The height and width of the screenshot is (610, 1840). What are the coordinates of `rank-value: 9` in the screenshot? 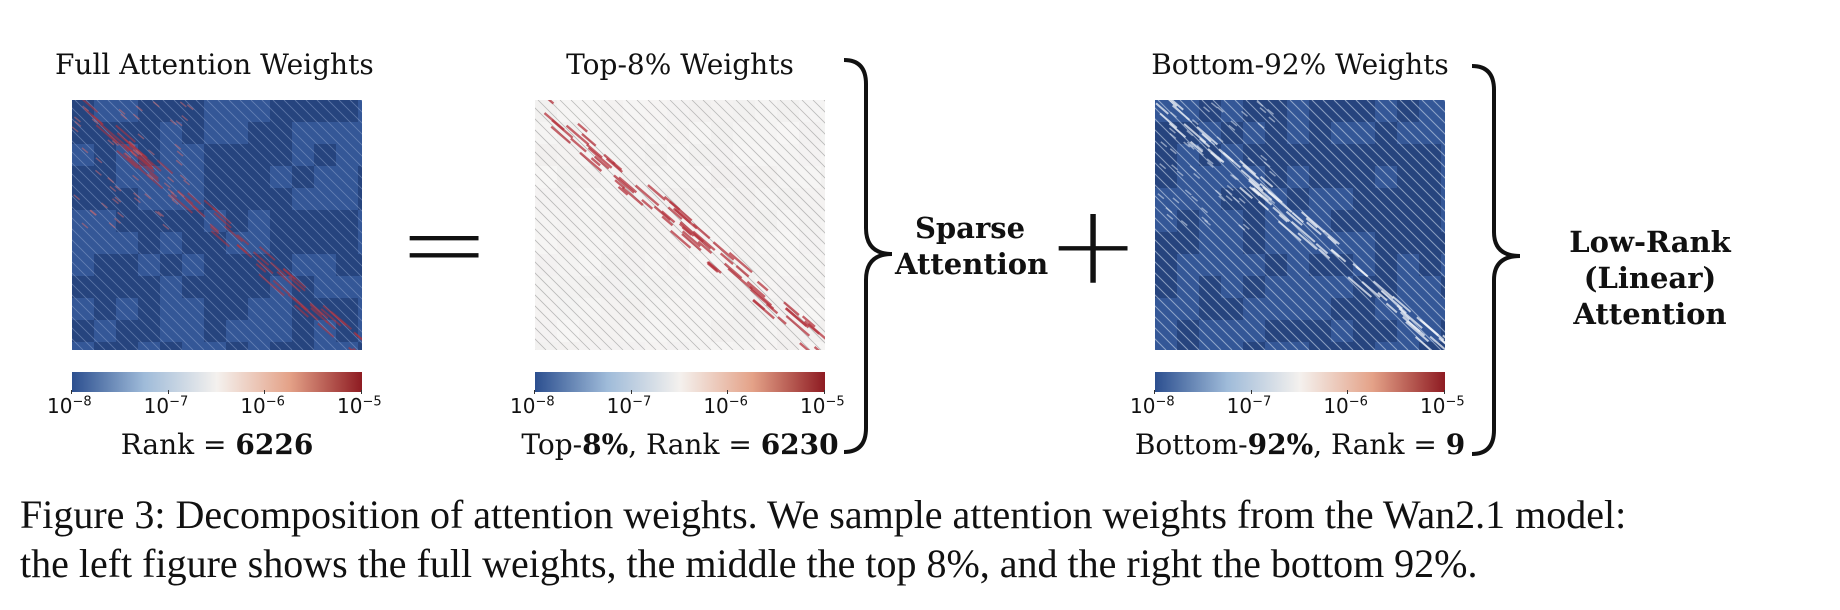 It's located at (1455, 444).